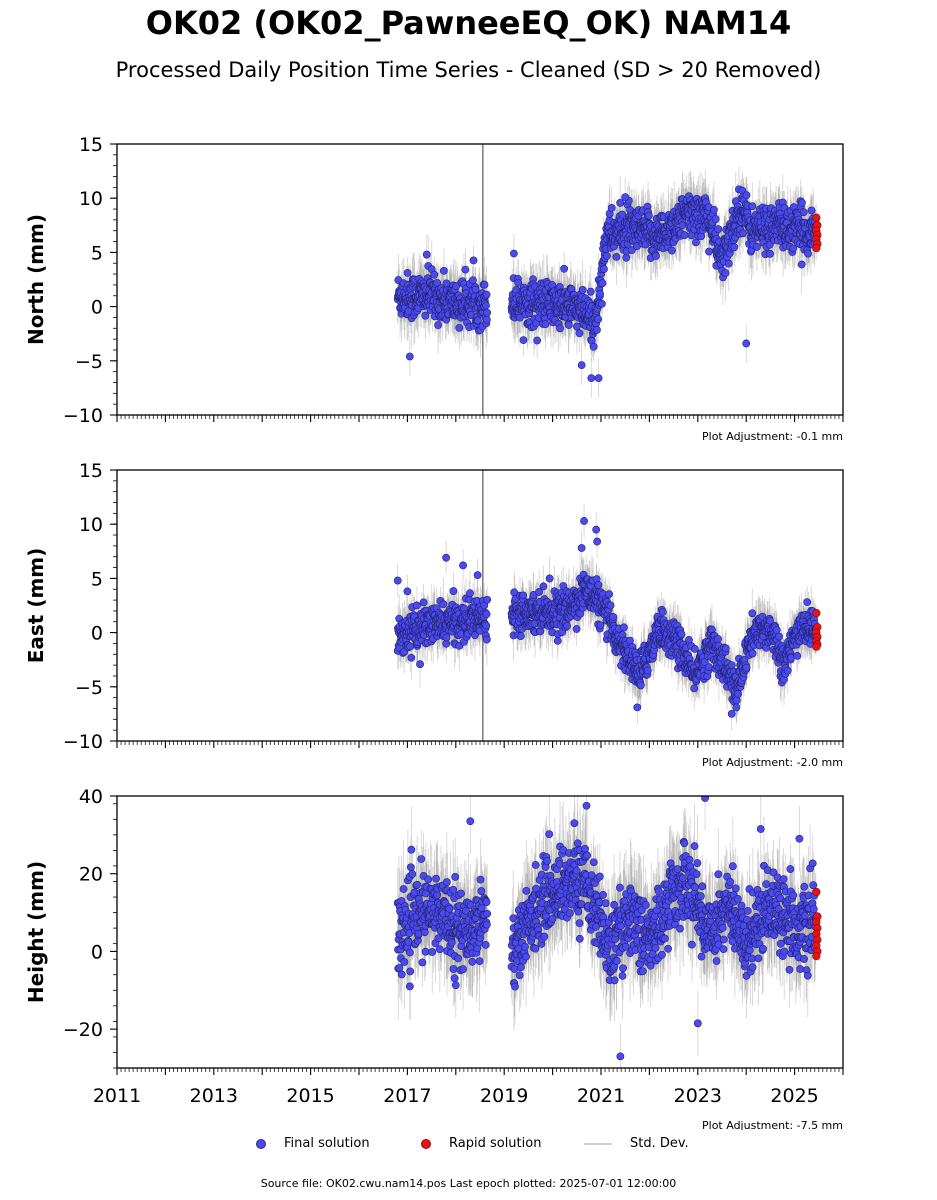 The image size is (937, 1200). What do you see at coordinates (36, 279) in the screenshot?
I see `y-axis-label: North (mm)` at bounding box center [36, 279].